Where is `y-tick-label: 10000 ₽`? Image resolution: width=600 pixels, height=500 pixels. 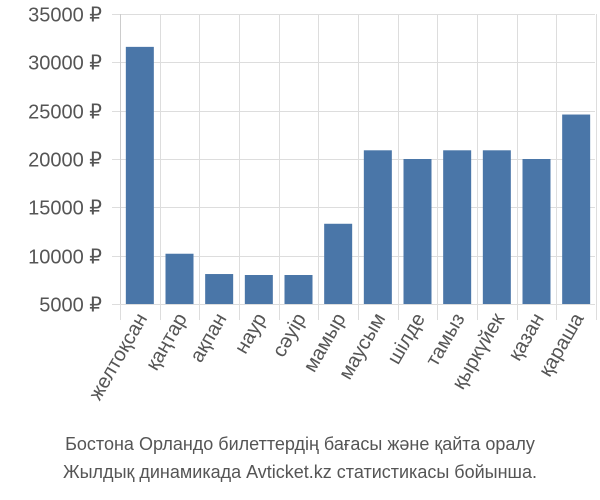
y-tick-label: 10000 ₽ is located at coordinates (65, 258).